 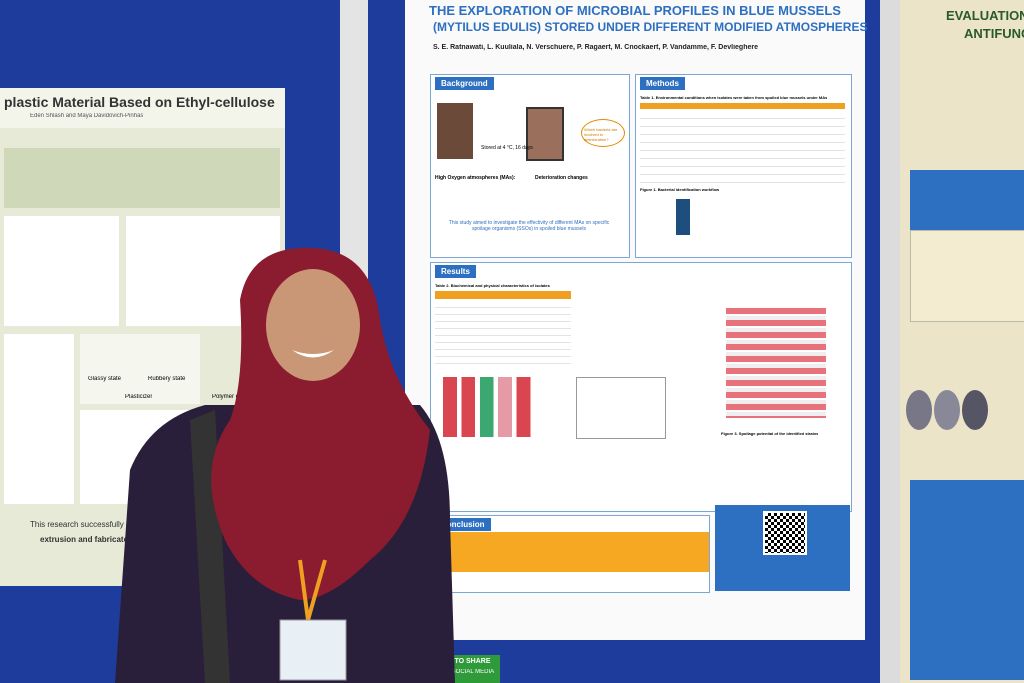 What do you see at coordinates (561, 178) in the screenshot?
I see `changes-text: Deterioration changes` at bounding box center [561, 178].